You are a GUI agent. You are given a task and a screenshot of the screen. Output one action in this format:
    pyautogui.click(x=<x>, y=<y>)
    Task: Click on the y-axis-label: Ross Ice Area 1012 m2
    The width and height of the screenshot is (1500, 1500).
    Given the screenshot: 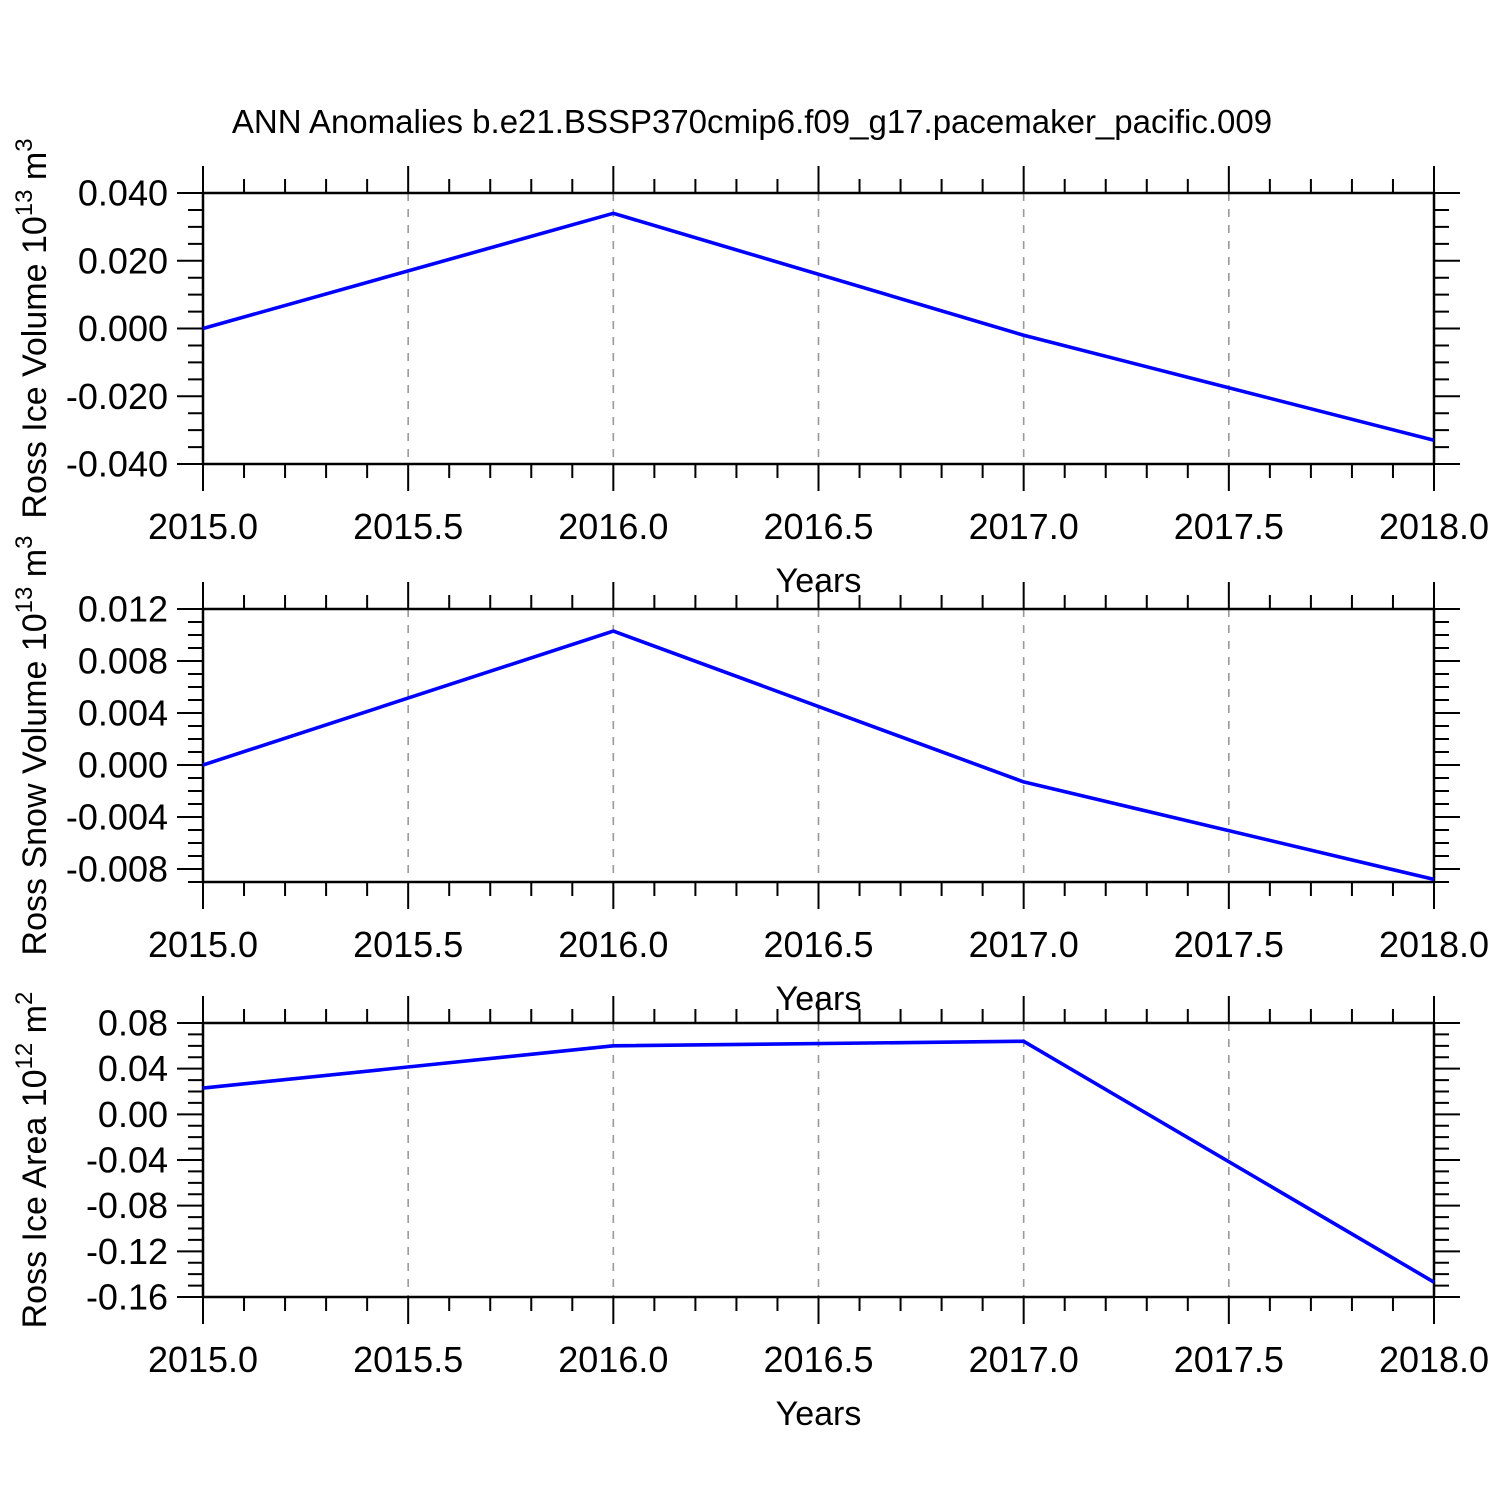 What is the action you would take?
    pyautogui.click(x=32, y=1160)
    